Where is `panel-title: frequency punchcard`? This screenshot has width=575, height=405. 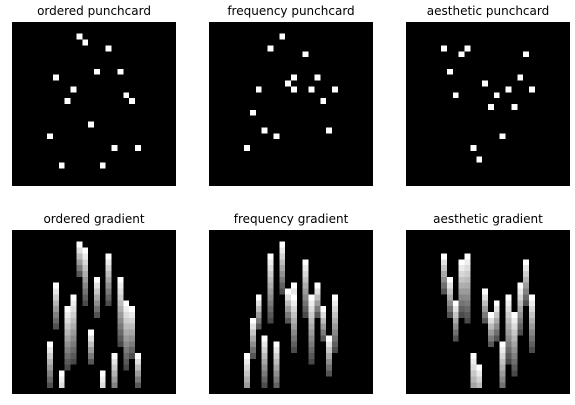
panel-title: frequency punchcard is located at coordinates (291, 11).